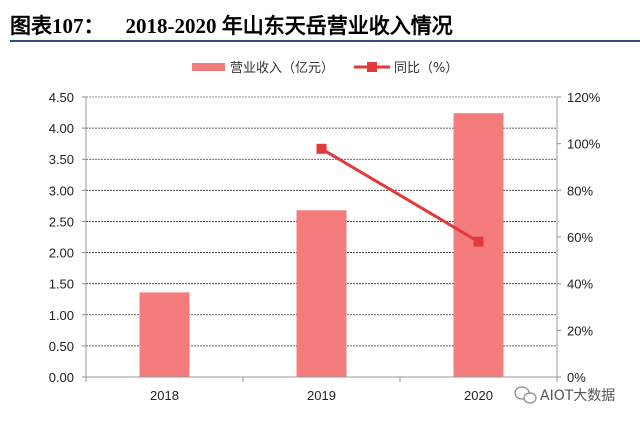  What do you see at coordinates (61, 97) in the screenshot?
I see `left-tick-label: 4.50` at bounding box center [61, 97].